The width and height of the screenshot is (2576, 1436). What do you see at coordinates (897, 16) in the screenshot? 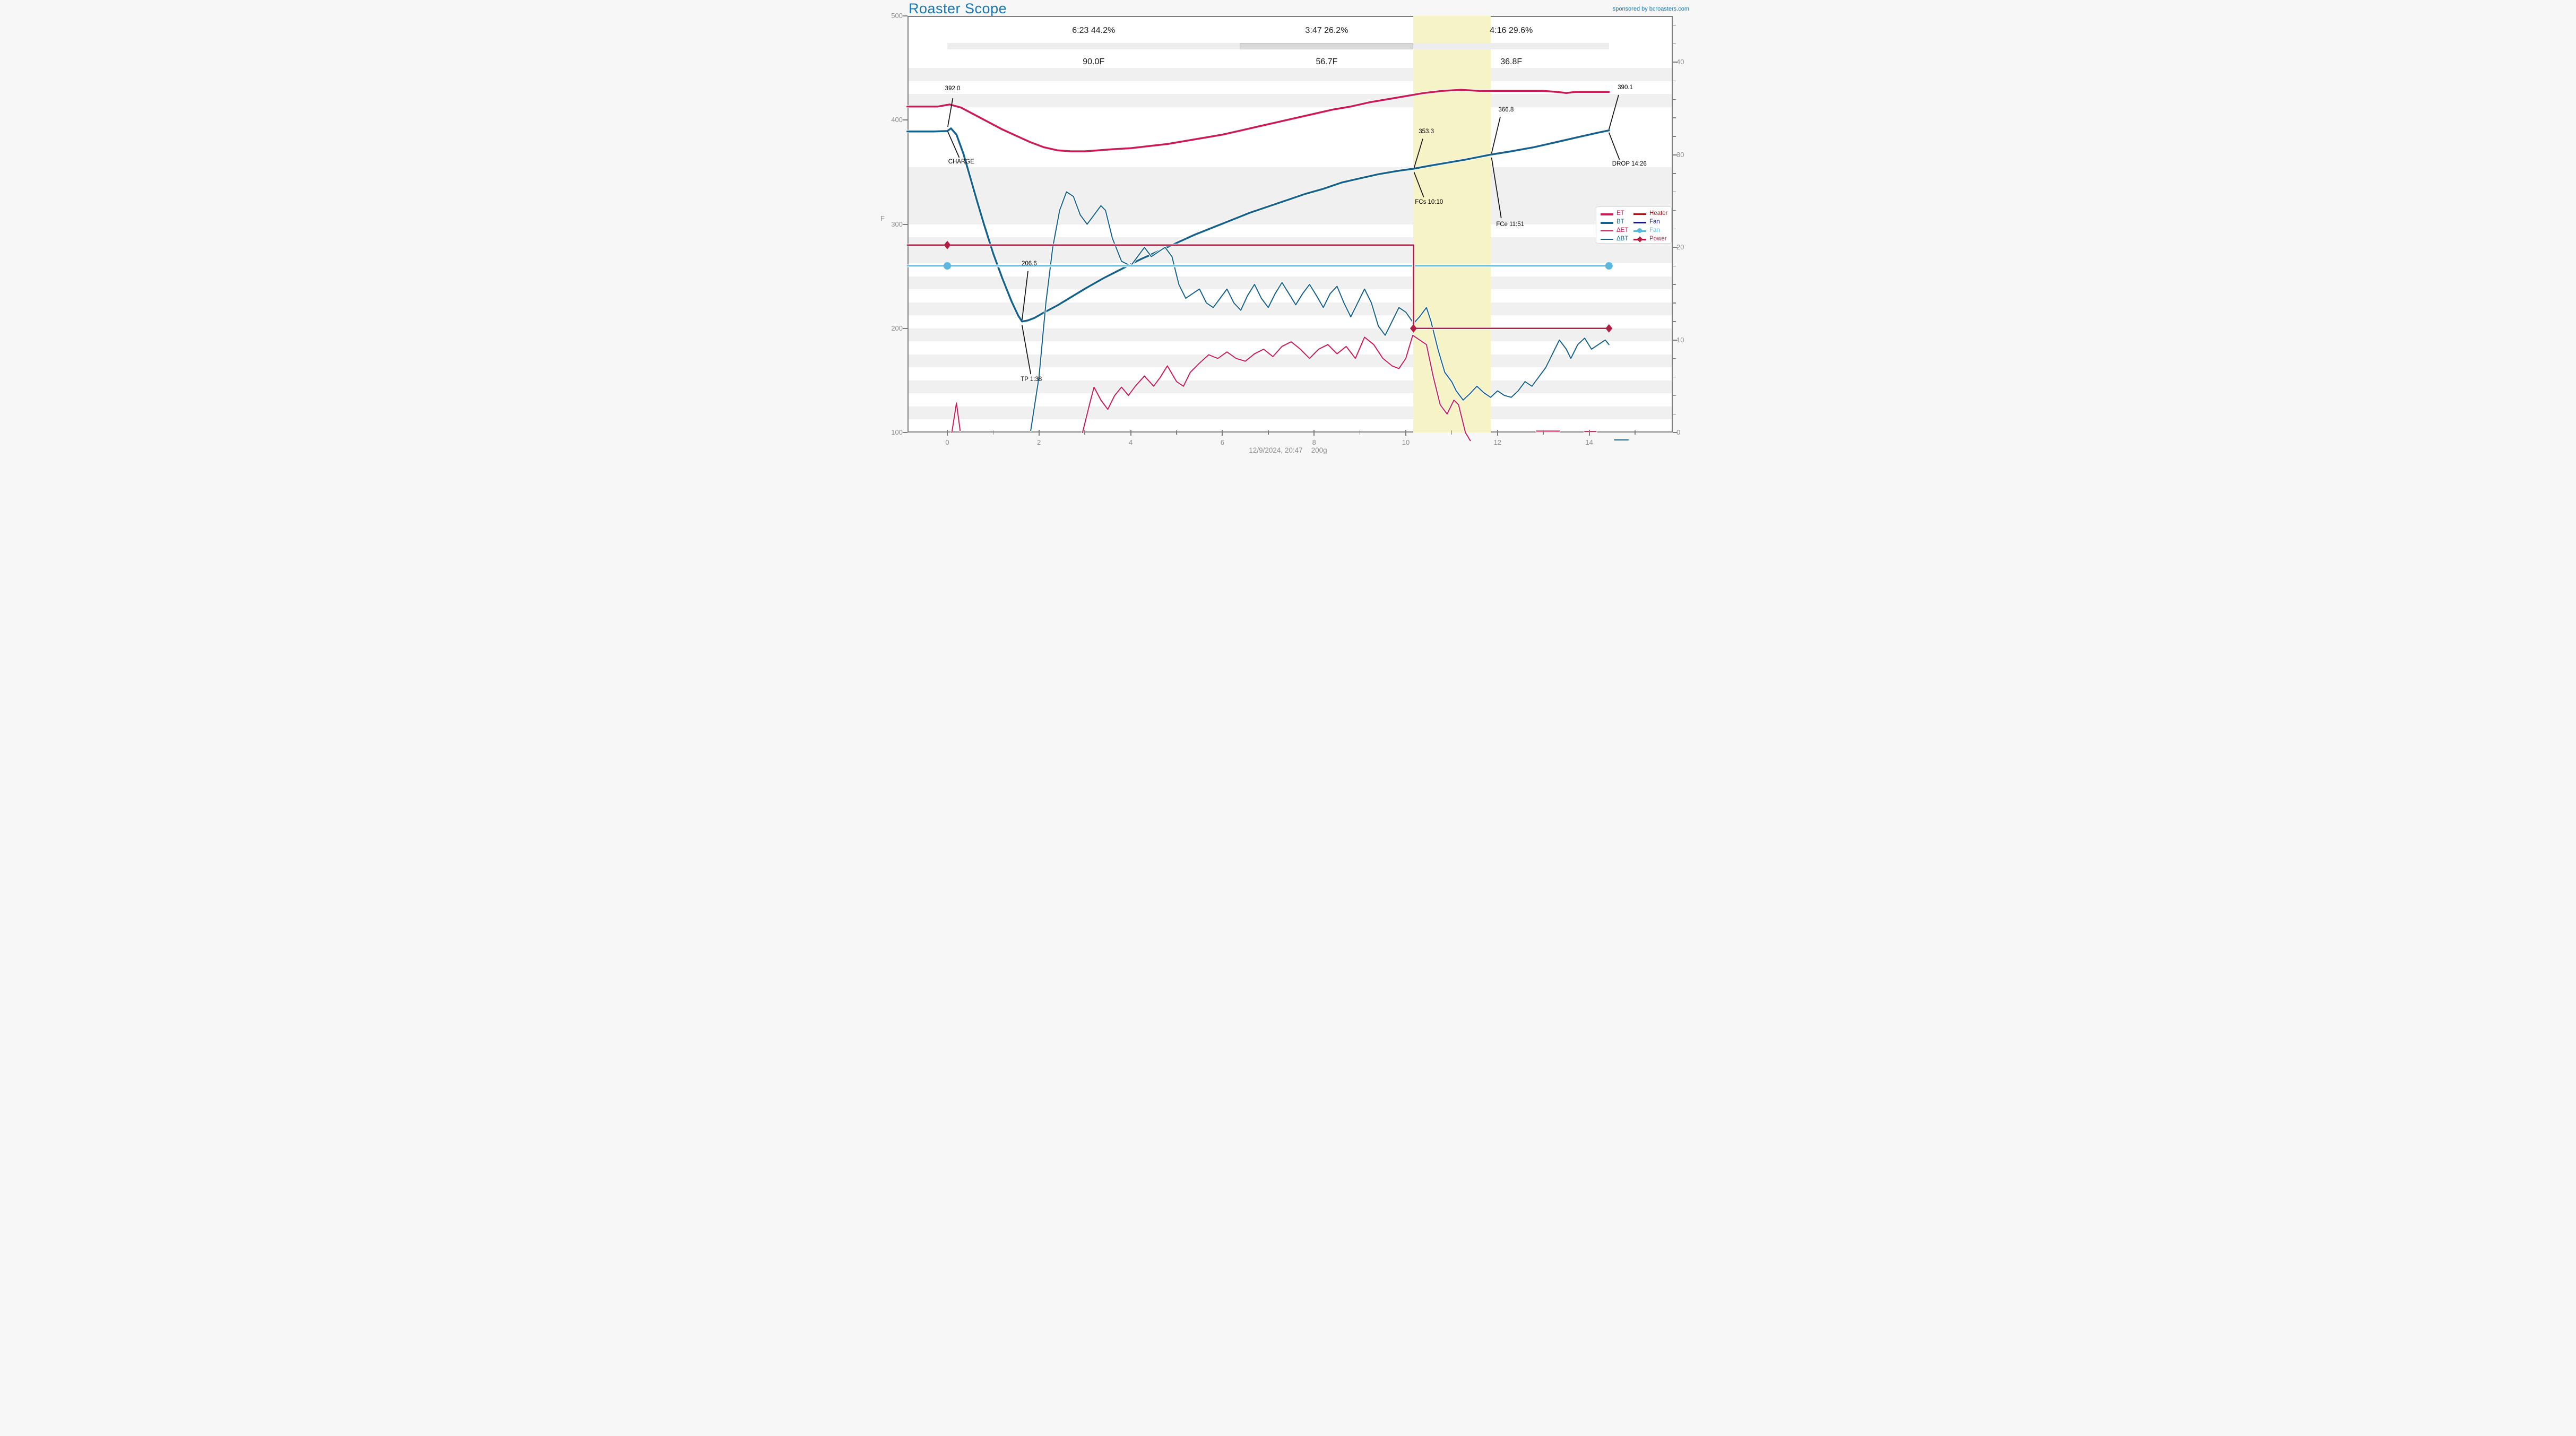
I see `left-axis-tick-label: 500` at bounding box center [897, 16].